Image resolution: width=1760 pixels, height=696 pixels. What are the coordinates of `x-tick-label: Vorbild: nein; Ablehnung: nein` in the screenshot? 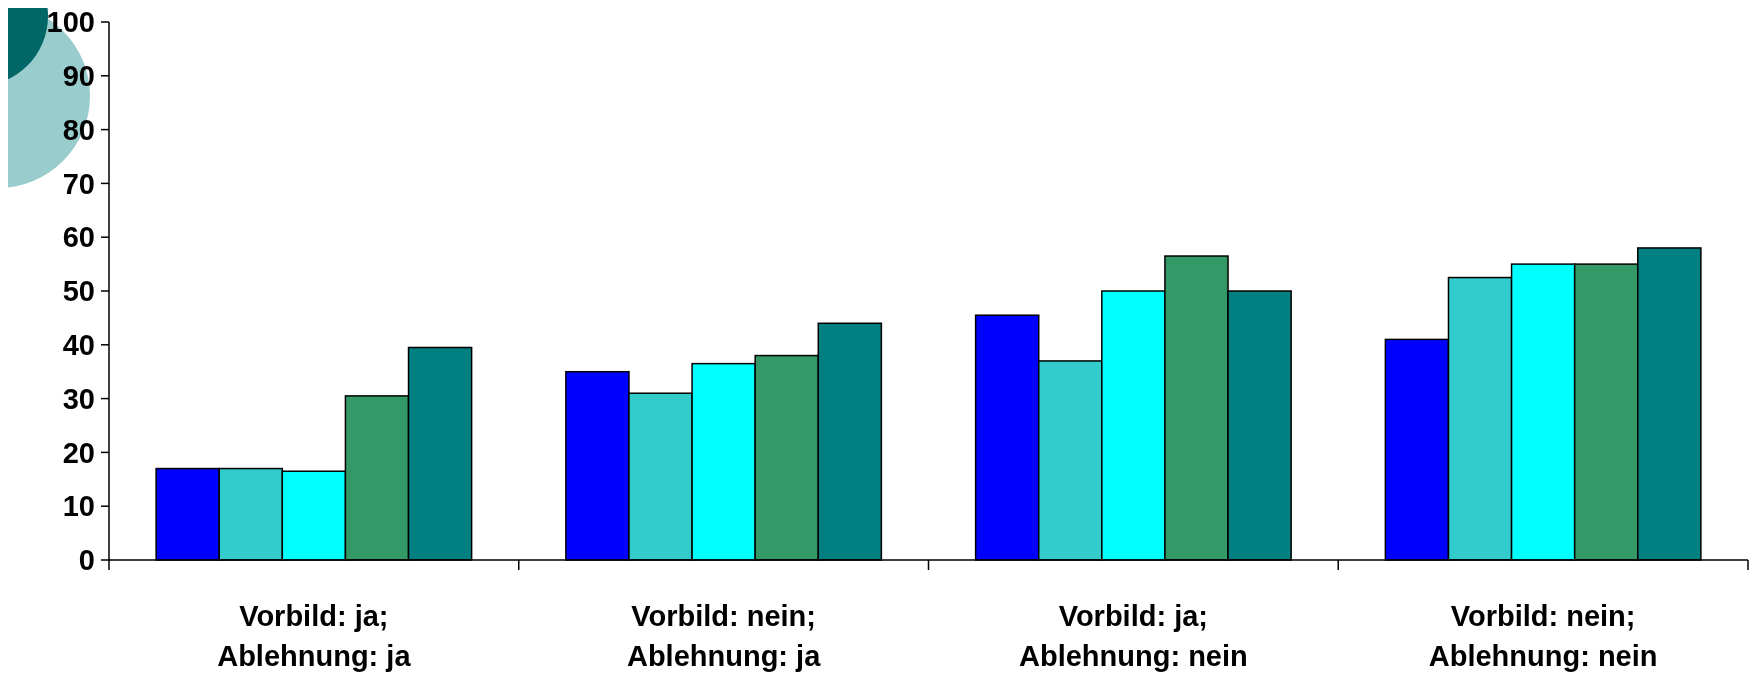 It's located at (1543, 636).